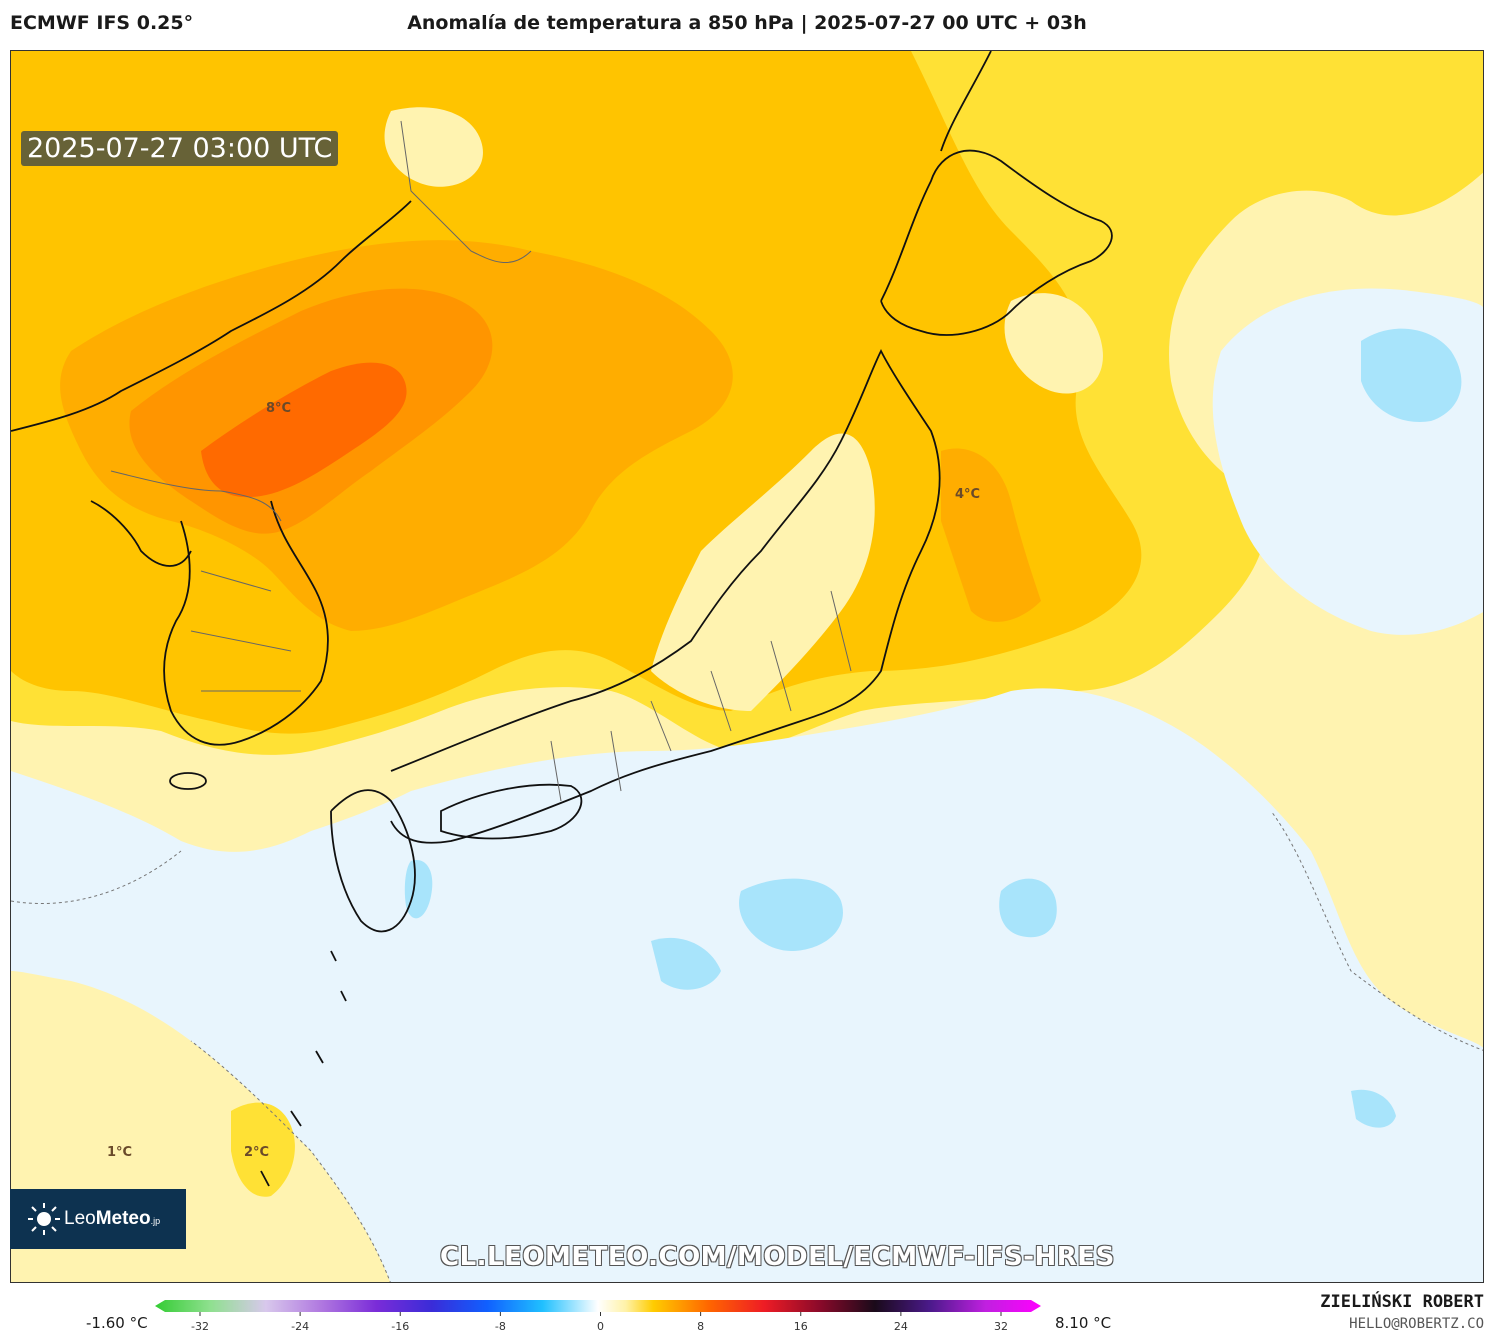 Image resolution: width=1494 pixels, height=1339 pixels. What do you see at coordinates (996, 242) in the screenshot?
I see `coast-hokkaido` at bounding box center [996, 242].